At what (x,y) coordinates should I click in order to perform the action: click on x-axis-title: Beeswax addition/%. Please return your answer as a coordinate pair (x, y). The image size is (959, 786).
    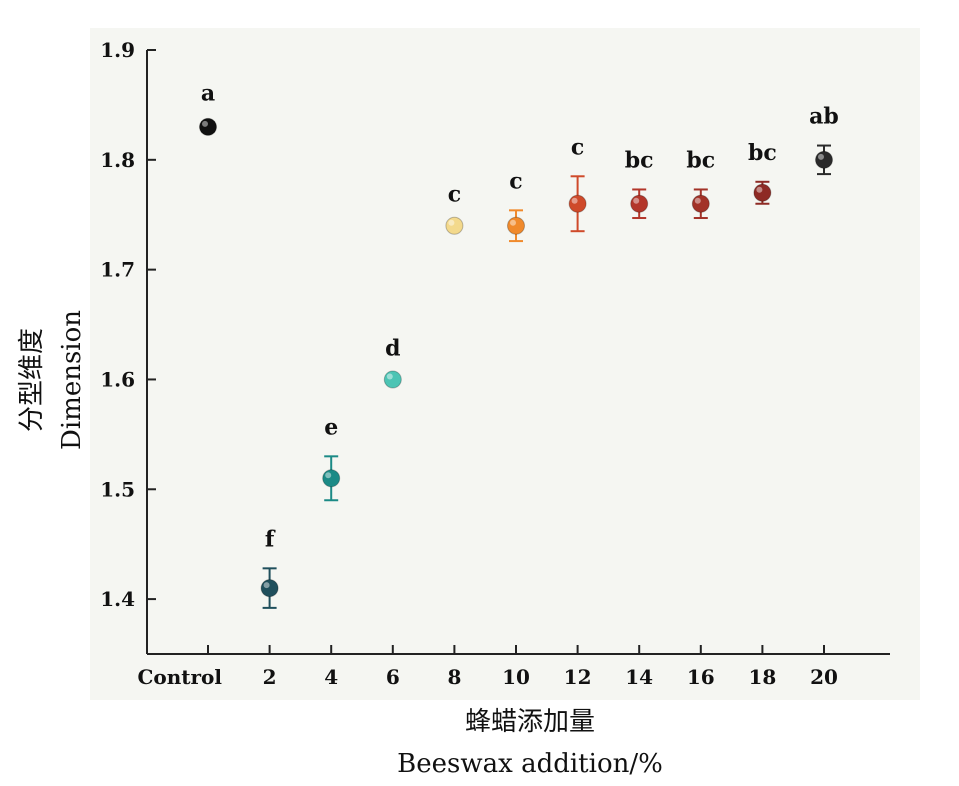
    Looking at the image, I should click on (530, 764).